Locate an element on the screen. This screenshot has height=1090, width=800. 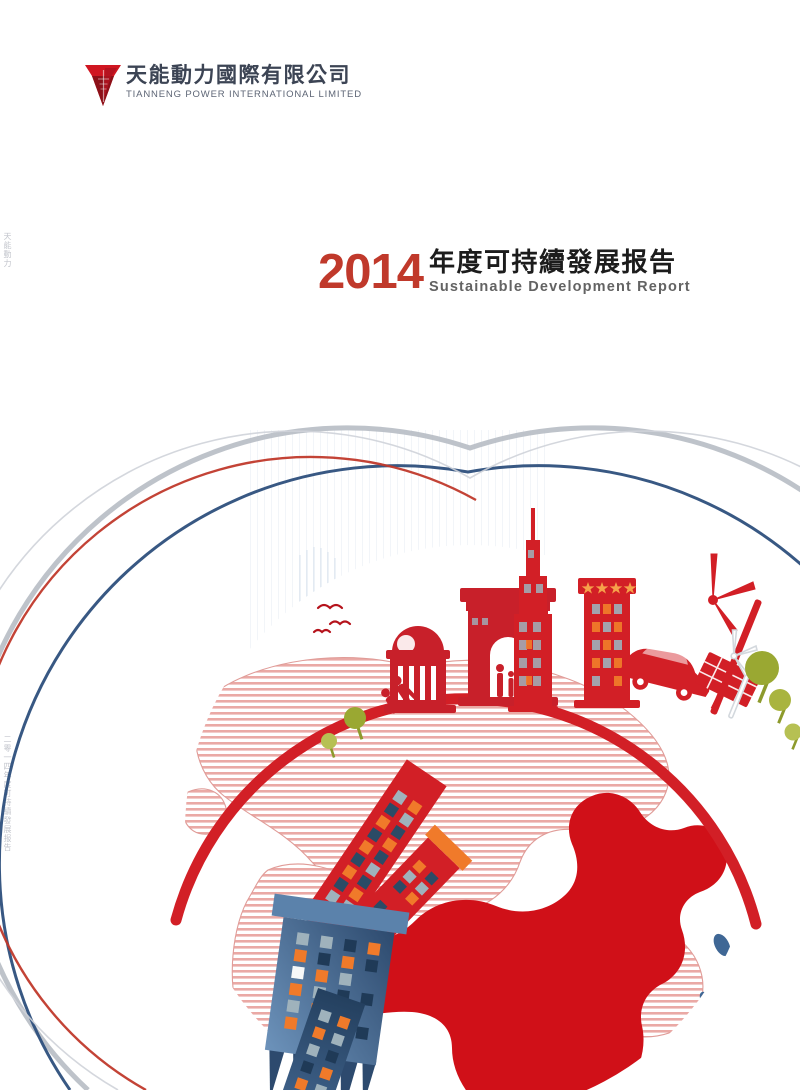
spine-text-top: 天能動力 is located at coordinates (7, 250).